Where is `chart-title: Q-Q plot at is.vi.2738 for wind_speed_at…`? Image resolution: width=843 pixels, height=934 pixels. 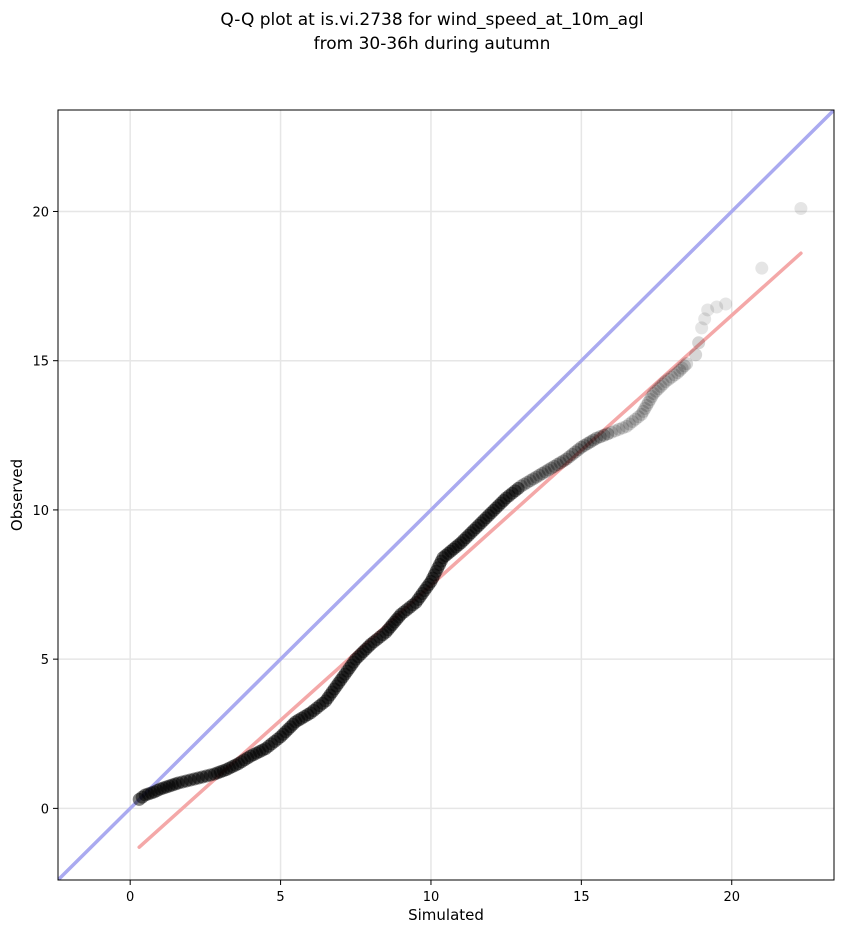 chart-title: Q-Q plot at is.vi.2738 for wind_speed_at… is located at coordinates (431, 20).